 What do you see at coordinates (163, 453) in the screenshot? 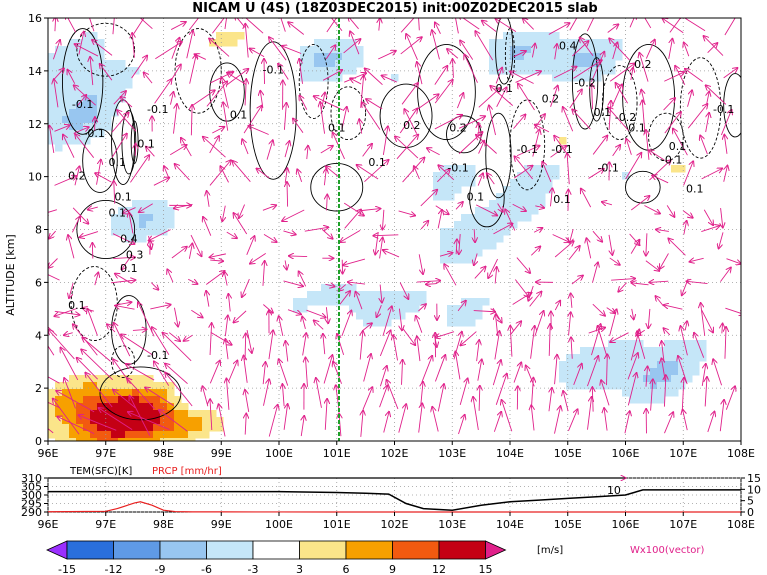
I see `x-tick-label: 98E` at bounding box center [163, 453].